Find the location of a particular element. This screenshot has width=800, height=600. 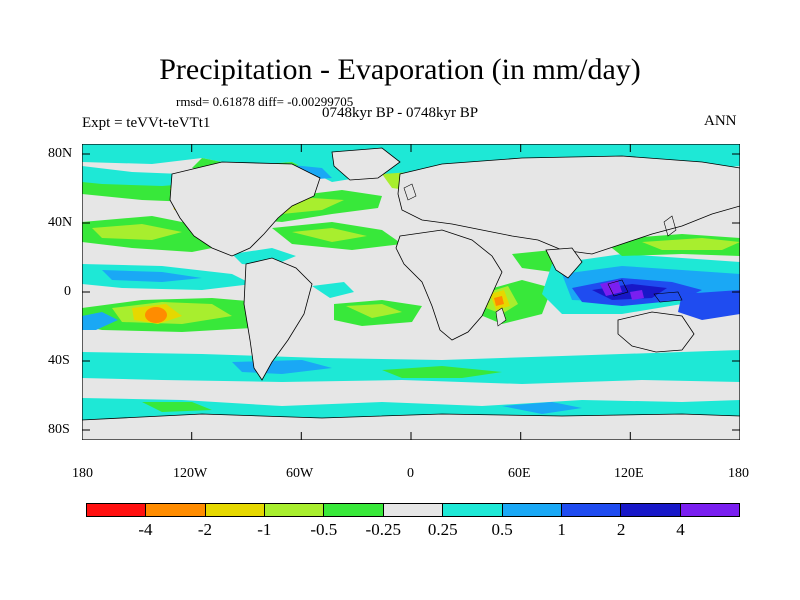

land-japan is located at coordinates (670, 226).